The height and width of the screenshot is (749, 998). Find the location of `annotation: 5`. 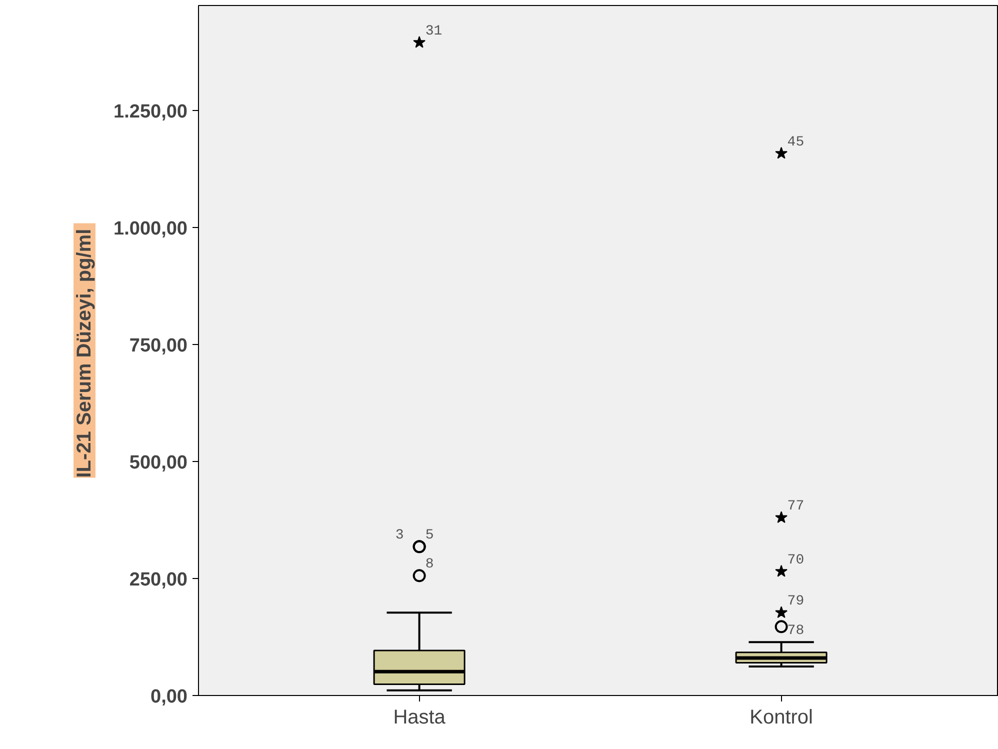

annotation: 5 is located at coordinates (429, 536).